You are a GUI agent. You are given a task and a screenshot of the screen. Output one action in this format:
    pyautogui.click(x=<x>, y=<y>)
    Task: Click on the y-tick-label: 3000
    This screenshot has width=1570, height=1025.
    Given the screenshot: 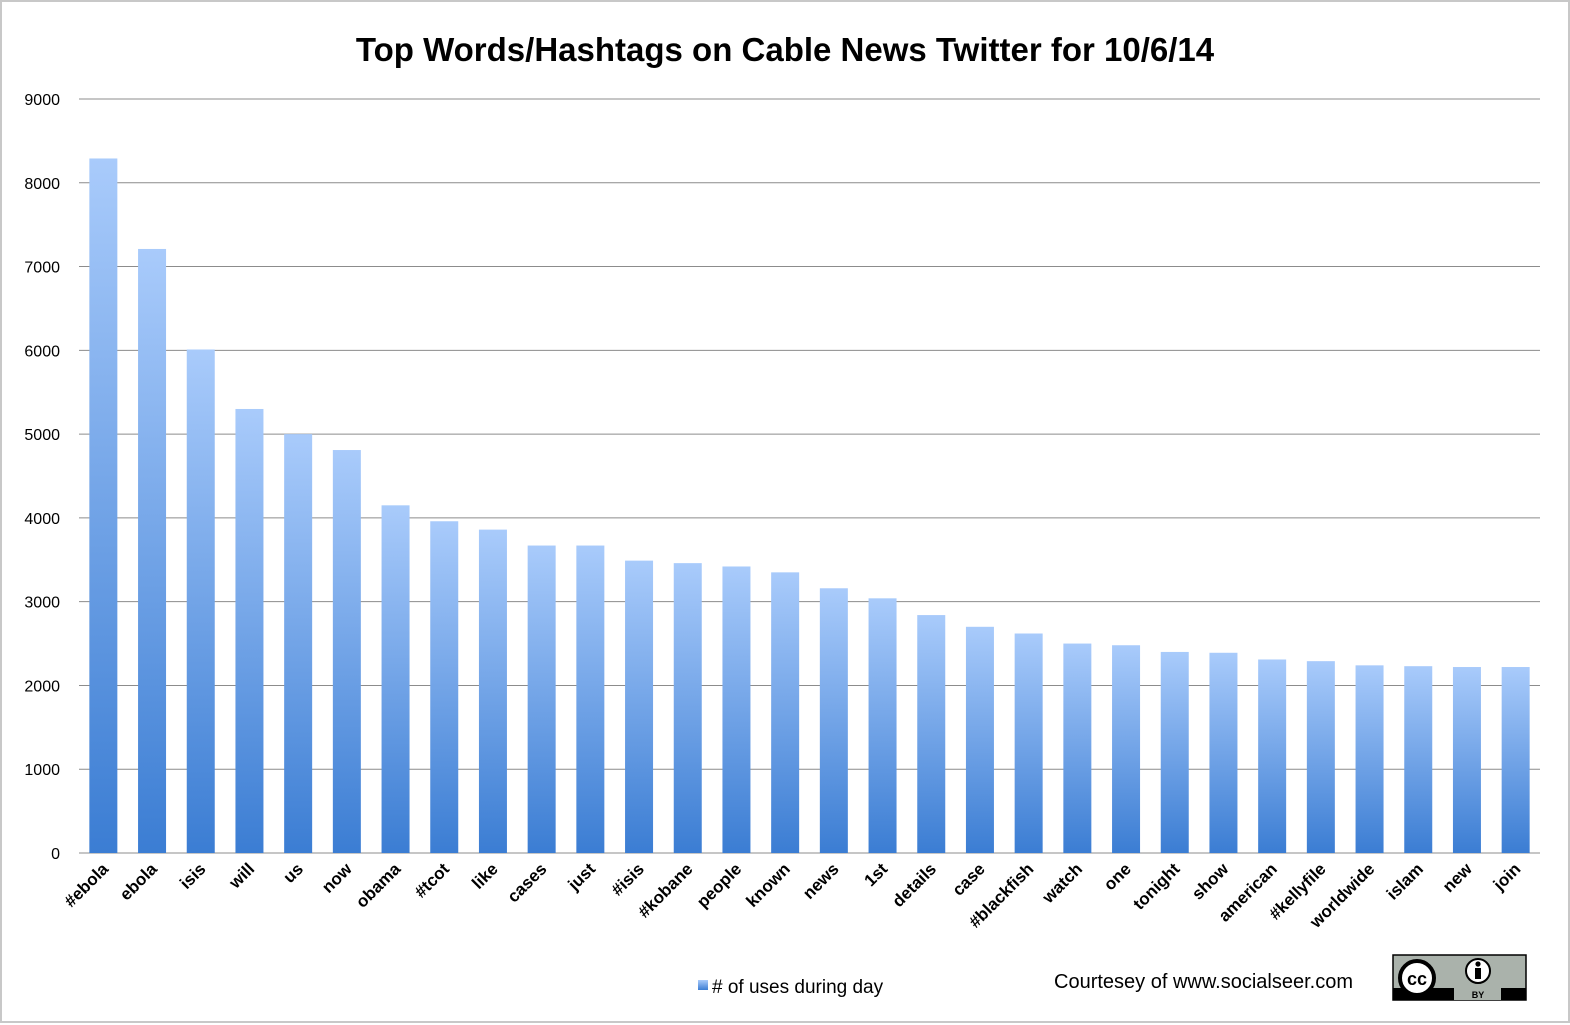 What is the action you would take?
    pyautogui.click(x=42, y=603)
    